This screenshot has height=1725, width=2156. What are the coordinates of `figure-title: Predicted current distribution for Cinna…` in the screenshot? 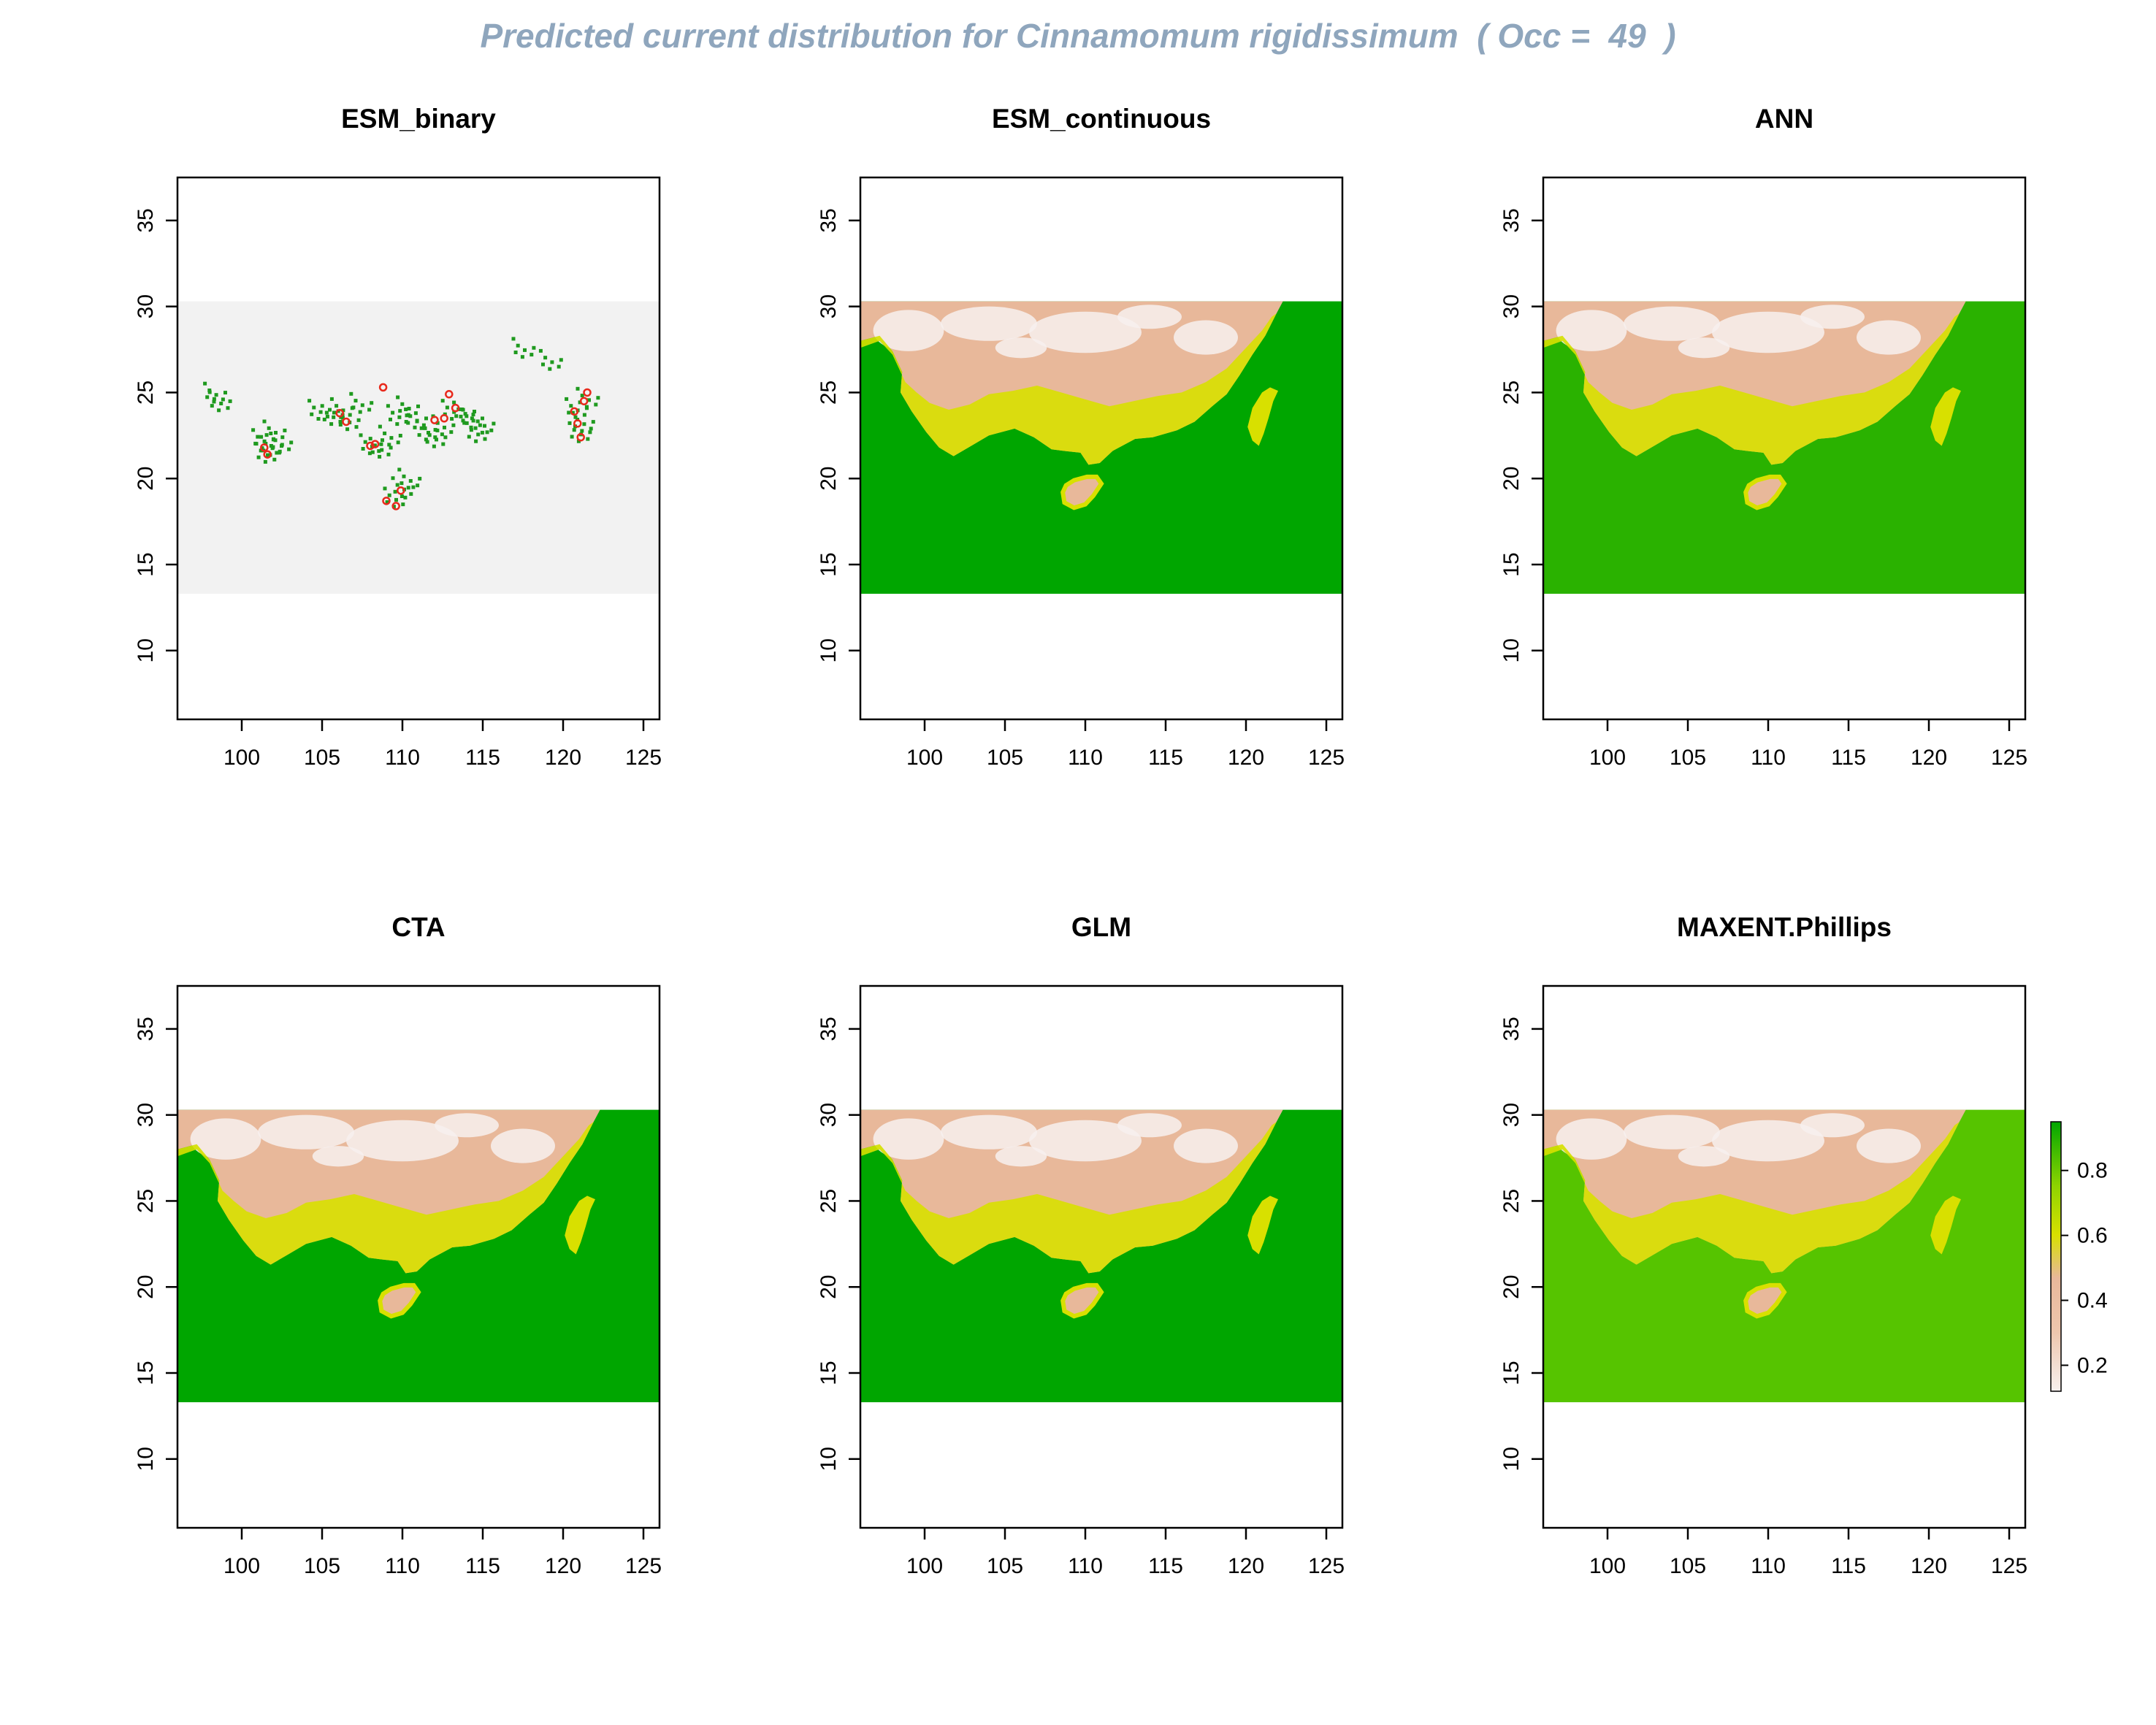 It's located at (1078, 36).